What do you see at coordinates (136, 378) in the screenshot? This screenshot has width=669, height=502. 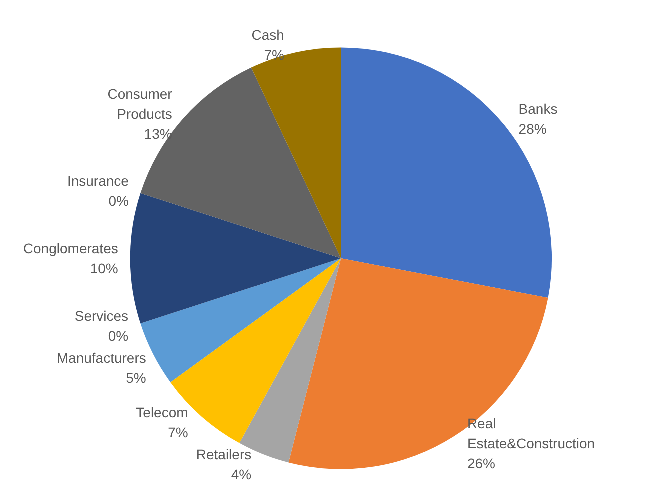 I see `data-label: 5%` at bounding box center [136, 378].